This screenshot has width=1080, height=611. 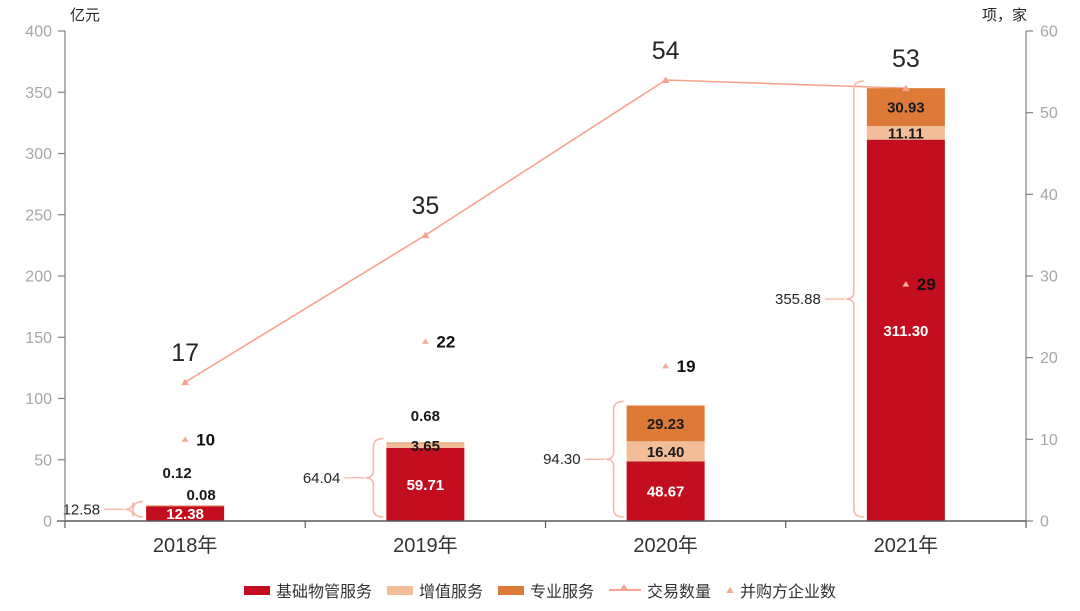 I want to click on right-axis-tick-label: 40, so click(x=1049, y=195).